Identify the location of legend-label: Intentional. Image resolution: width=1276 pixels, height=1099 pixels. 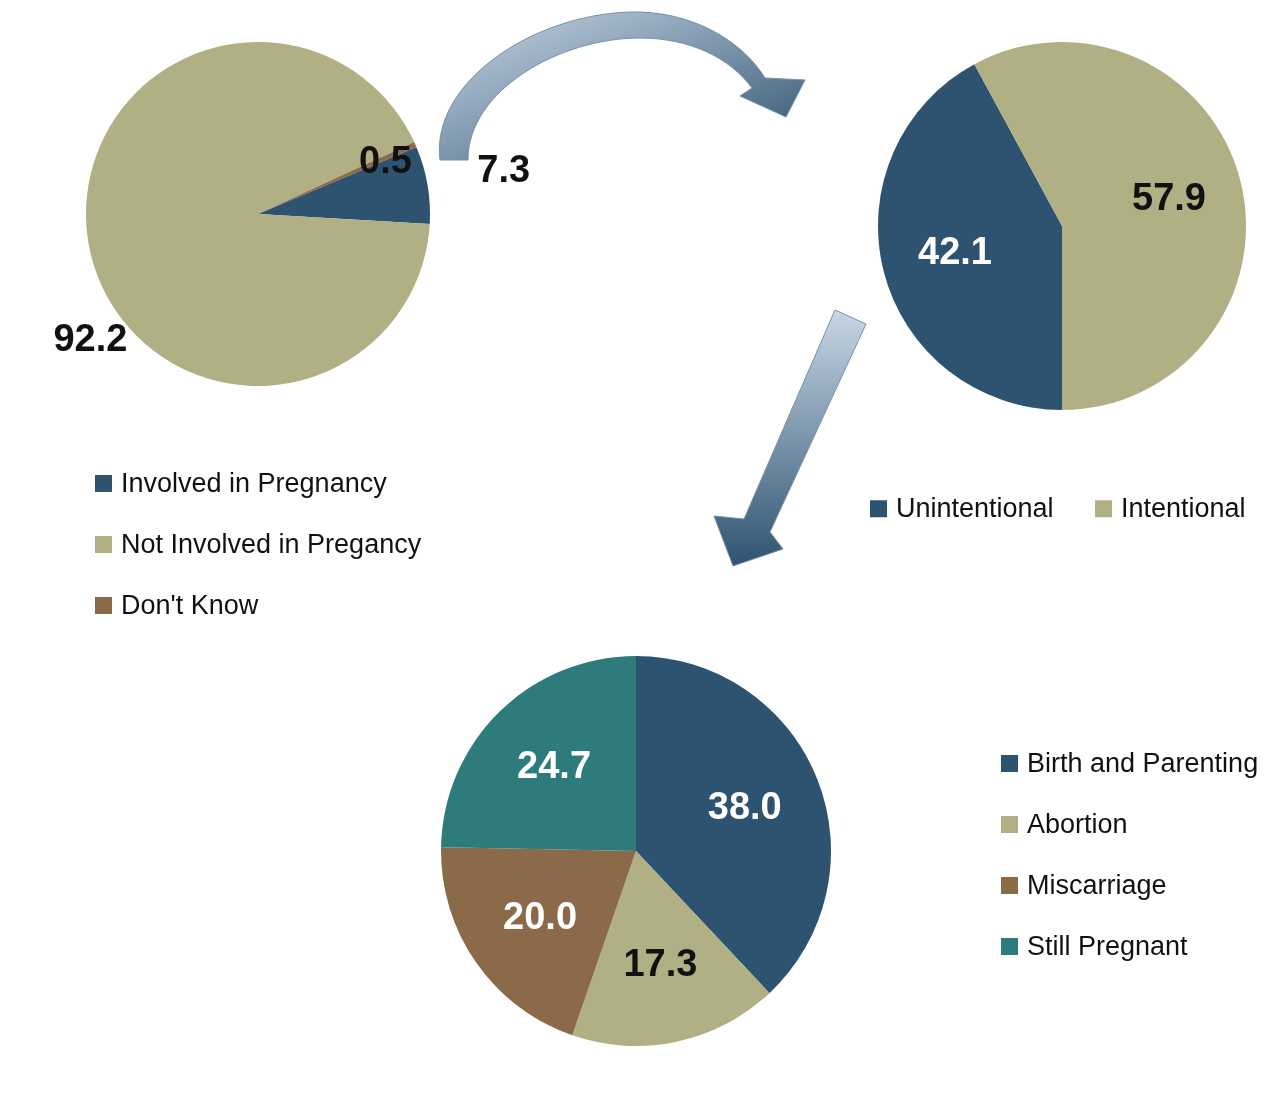
(1183, 507).